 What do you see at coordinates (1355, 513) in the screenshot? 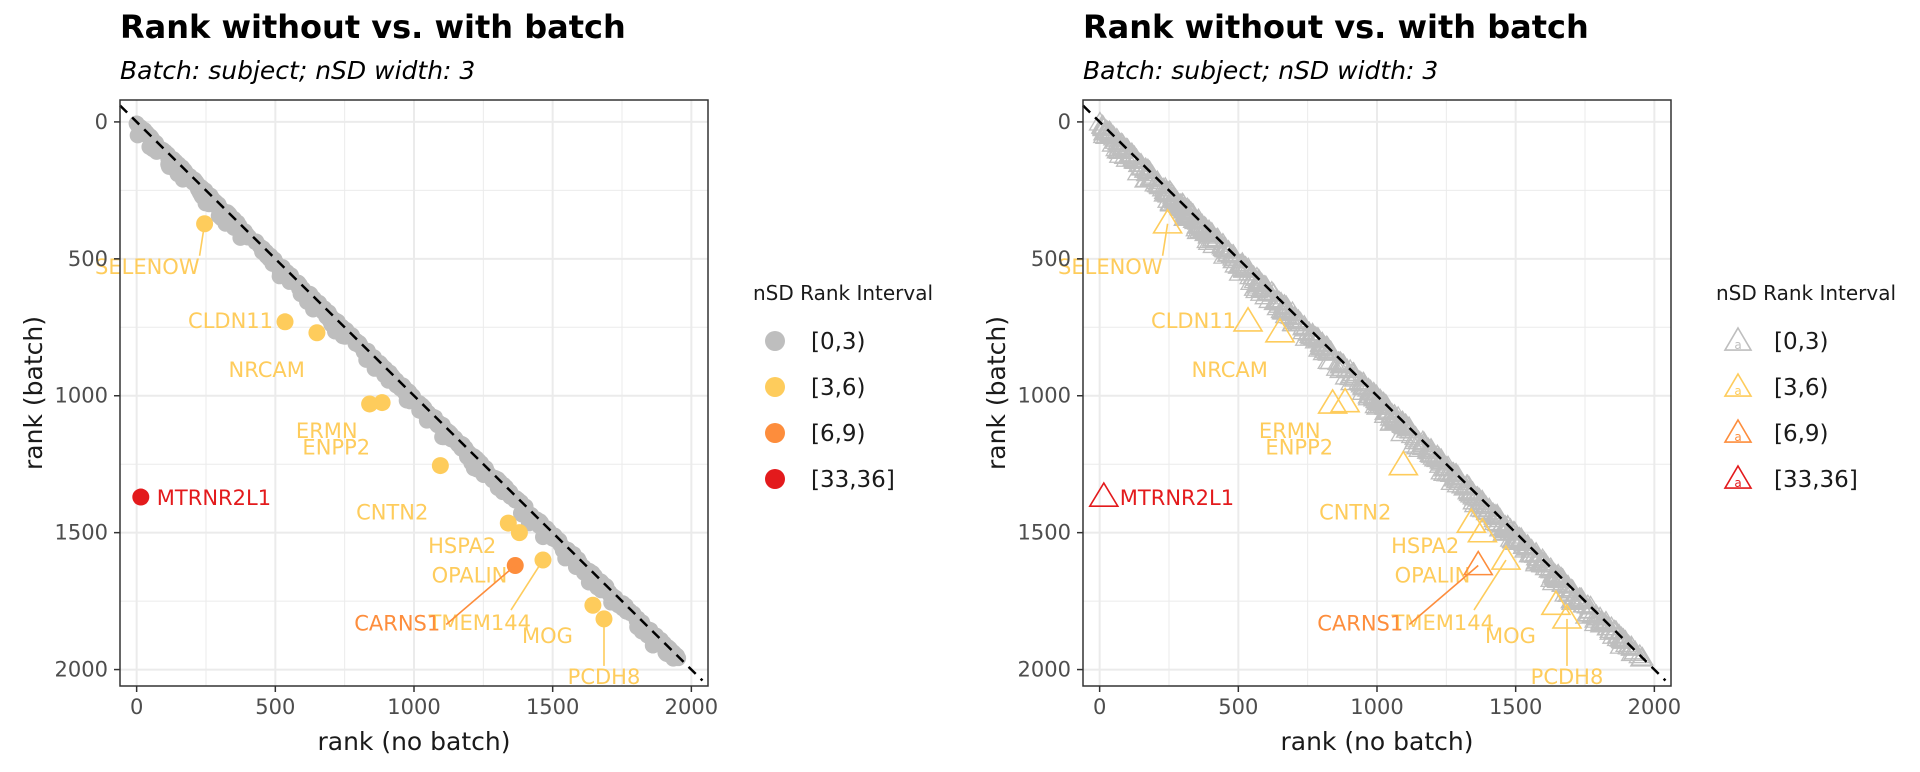
I see `gene-label-cntn2: CNTN2` at bounding box center [1355, 513].